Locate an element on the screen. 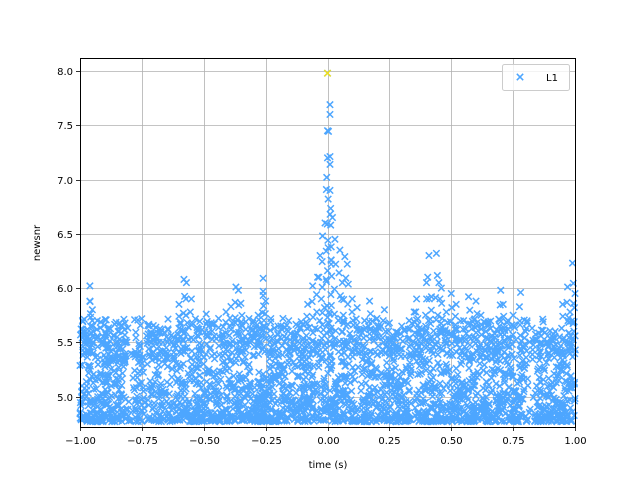 The image size is (640, 480). y-tick-label: 6.0 is located at coordinates (65, 289).